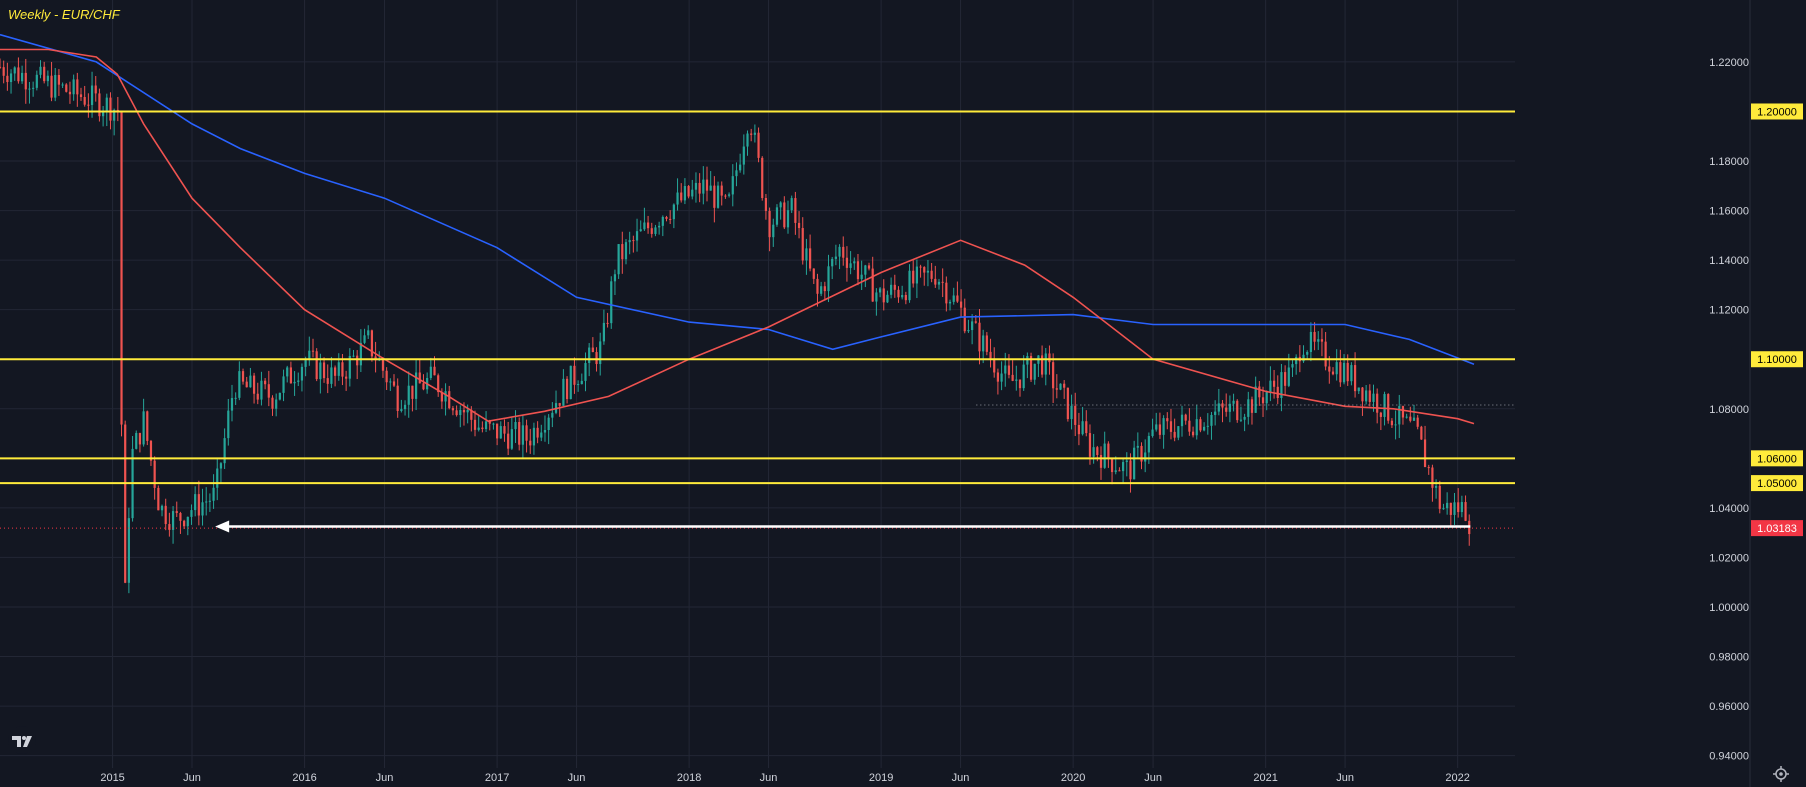 This screenshot has height=787, width=1806. Describe the element at coordinates (1781, 774) in the screenshot. I see `gear-icon` at that location.